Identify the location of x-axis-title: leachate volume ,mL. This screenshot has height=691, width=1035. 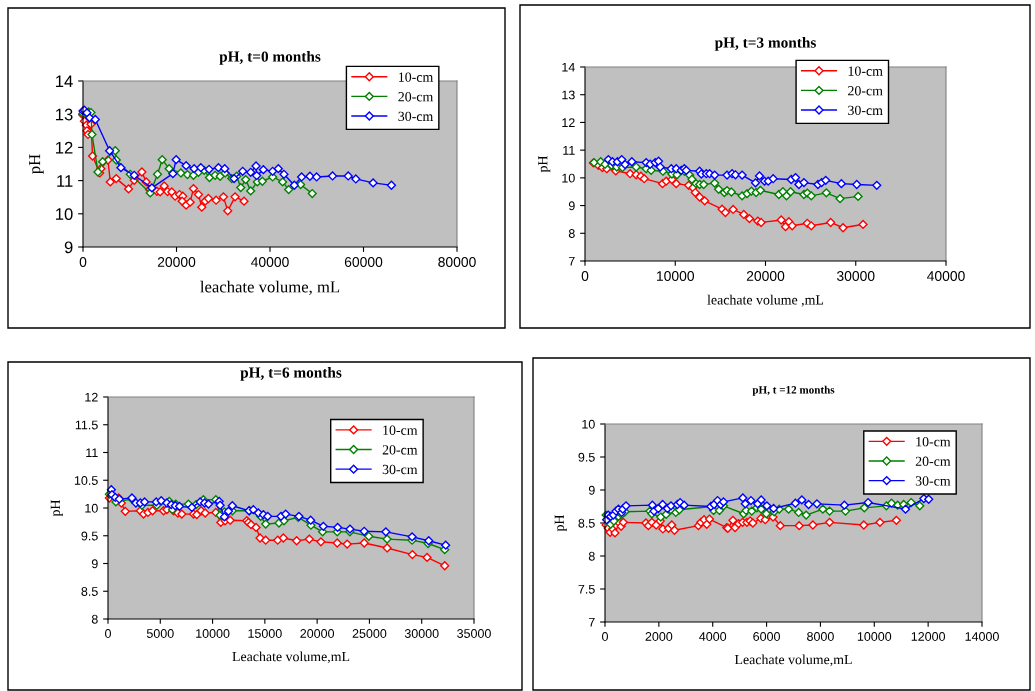
(765, 300).